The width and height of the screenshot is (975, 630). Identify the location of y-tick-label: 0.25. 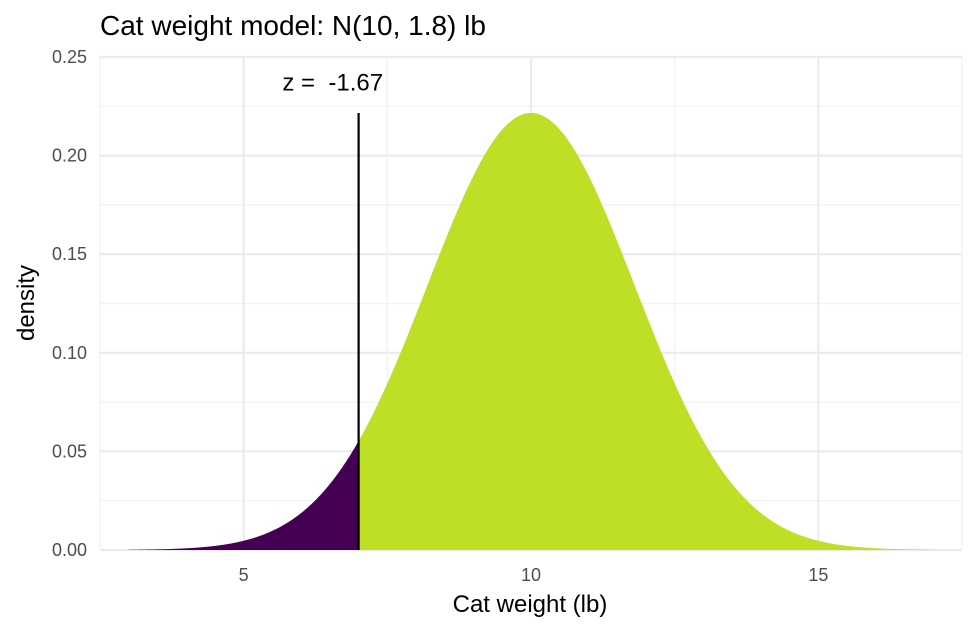
(69, 57).